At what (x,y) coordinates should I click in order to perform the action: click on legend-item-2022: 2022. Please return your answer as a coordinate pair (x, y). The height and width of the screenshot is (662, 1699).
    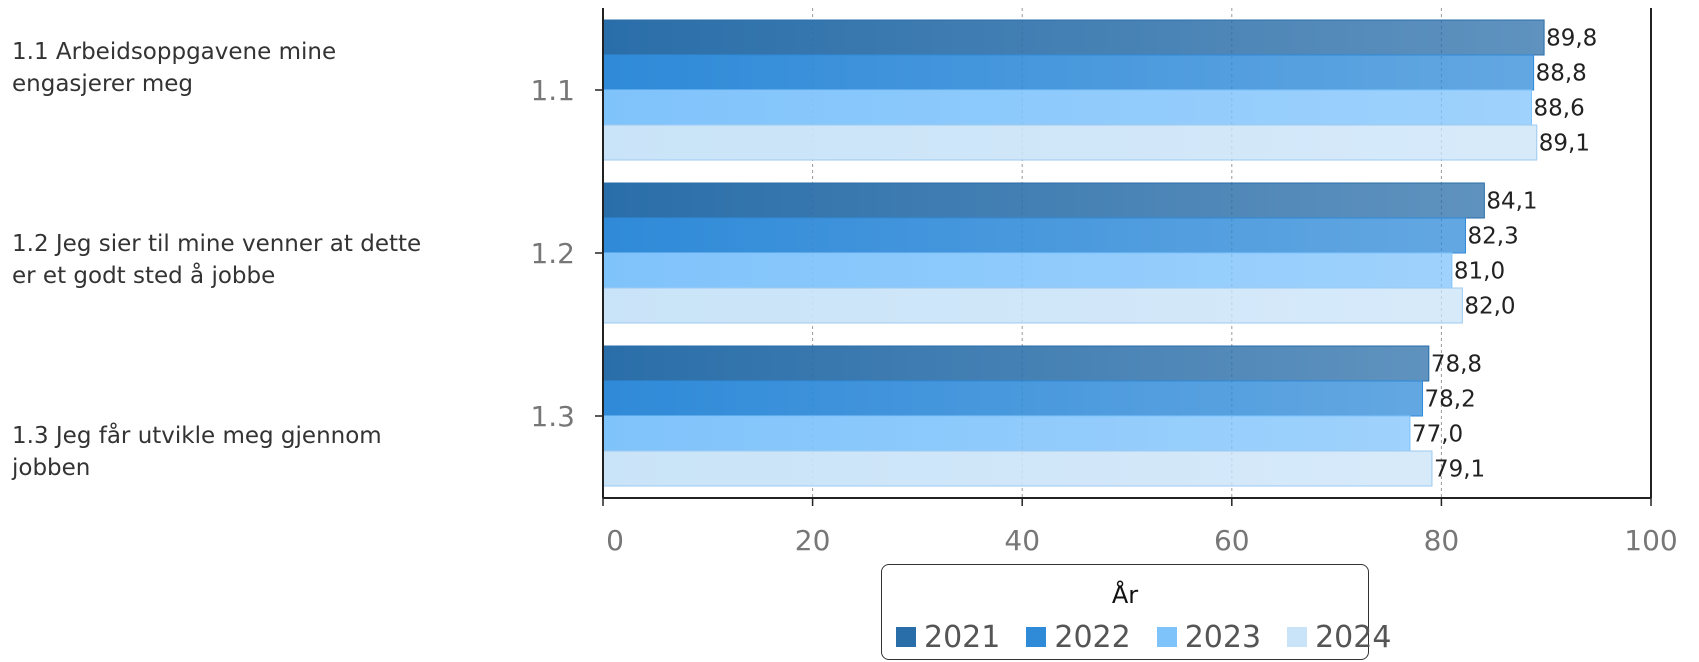
    Looking at the image, I should click on (1078, 637).